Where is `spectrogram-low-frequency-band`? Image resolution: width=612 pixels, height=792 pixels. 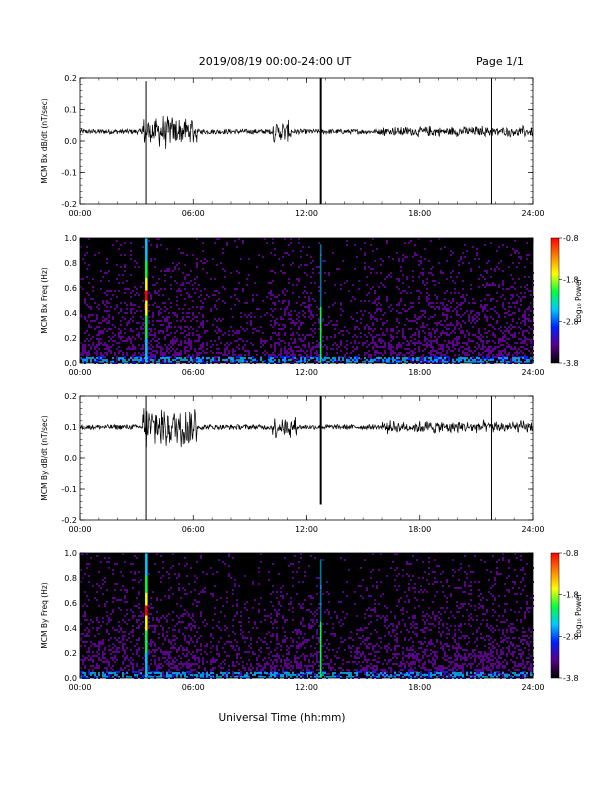 spectrogram-low-frequency-band is located at coordinates (307, 675).